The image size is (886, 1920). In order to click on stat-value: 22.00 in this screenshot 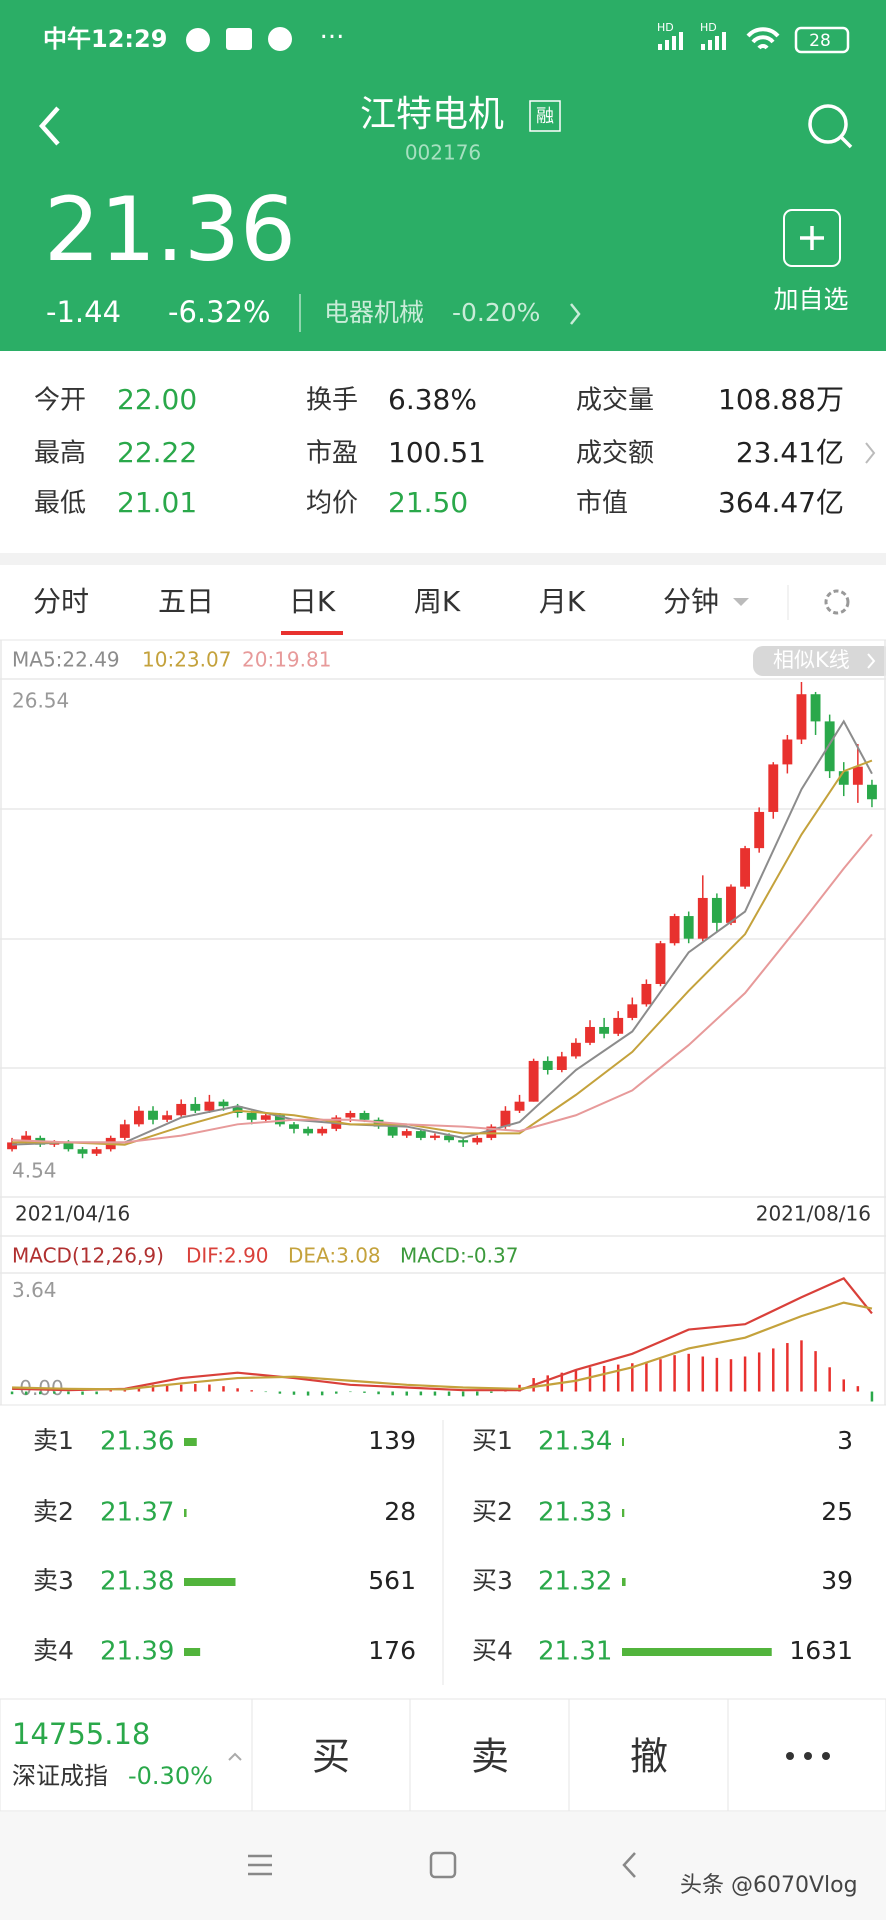, I will do `click(157, 399)`.